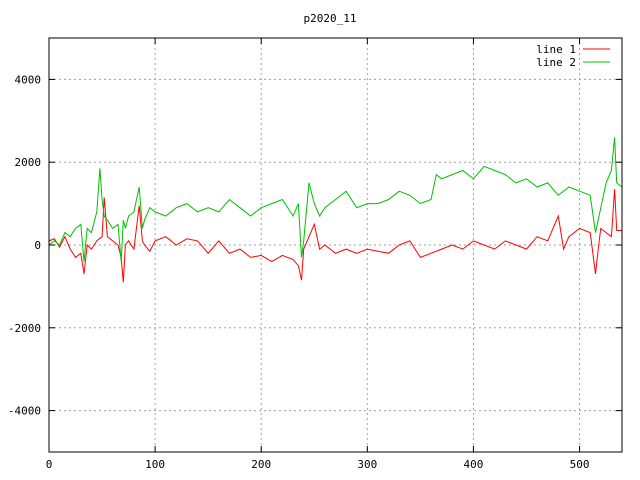 The width and height of the screenshot is (640, 480). What do you see at coordinates (367, 464) in the screenshot?
I see `x-tick-label: 300` at bounding box center [367, 464].